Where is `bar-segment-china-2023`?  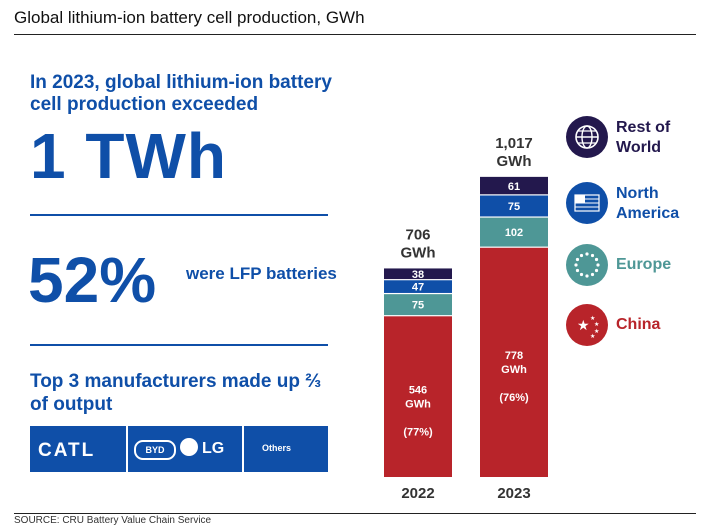
bar-segment-china-2023 is located at coordinates (514, 362).